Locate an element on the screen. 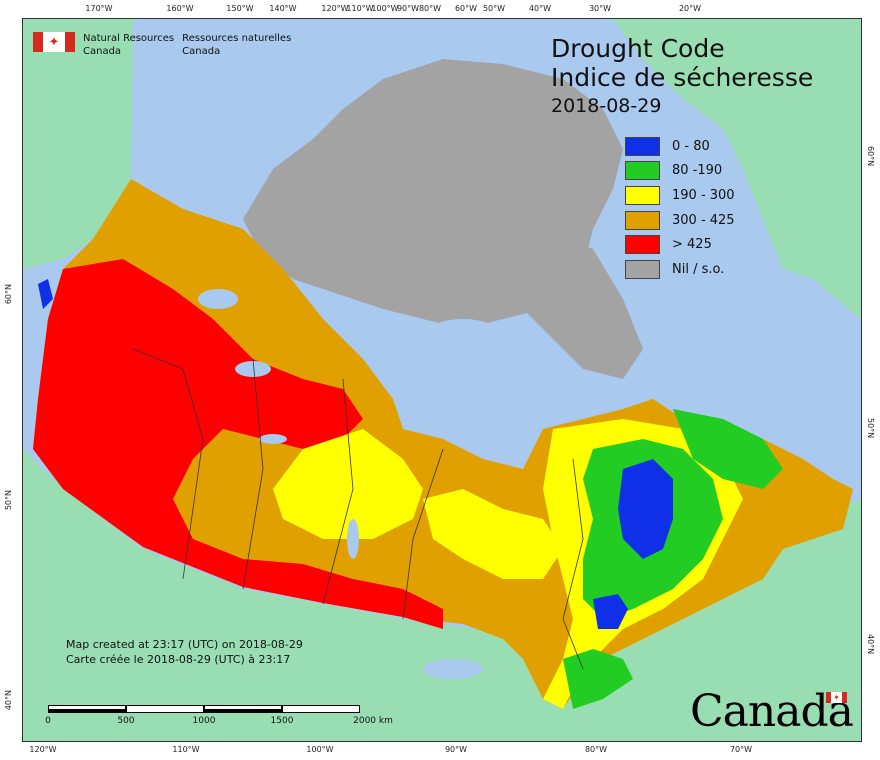 The image size is (880, 760). bottom-tick: 110°W is located at coordinates (186, 749).